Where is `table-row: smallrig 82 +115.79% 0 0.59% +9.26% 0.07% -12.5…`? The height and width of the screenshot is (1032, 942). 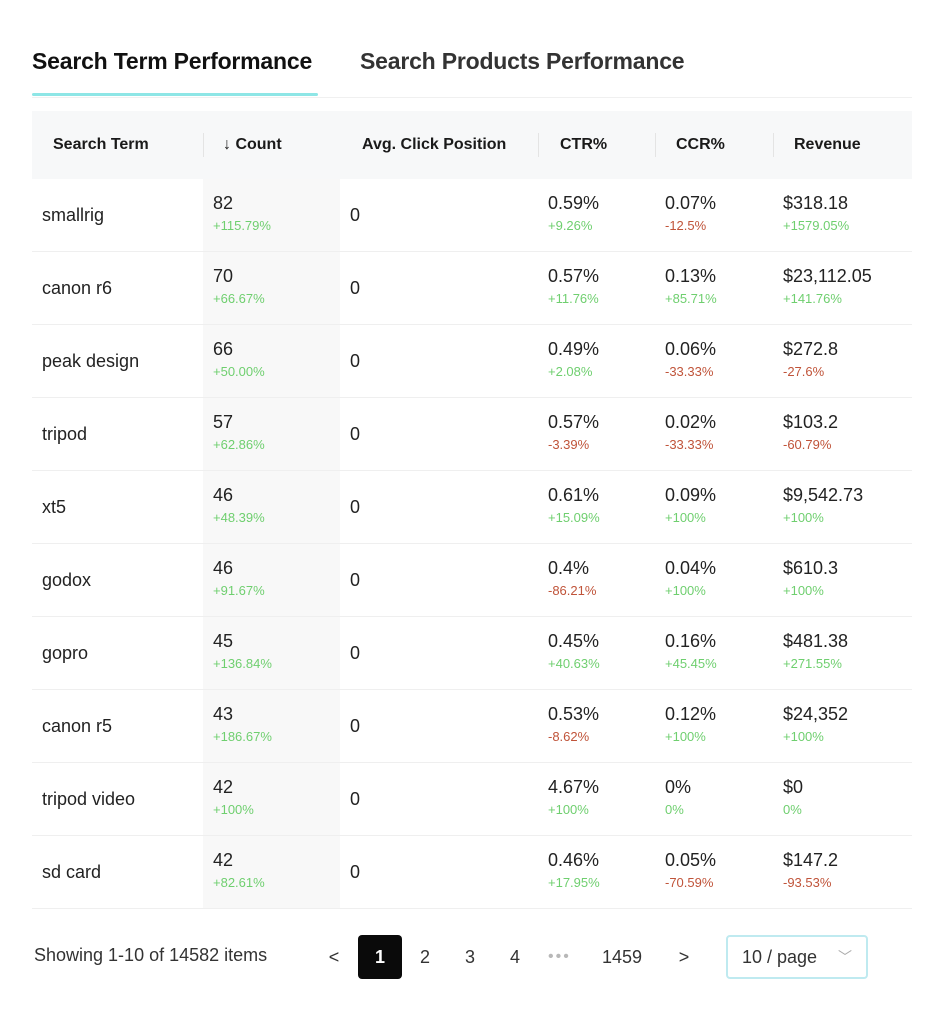
table-row: smallrig 82 +115.79% 0 0.59% +9.26% 0.07% -12.5… is located at coordinates (472, 215).